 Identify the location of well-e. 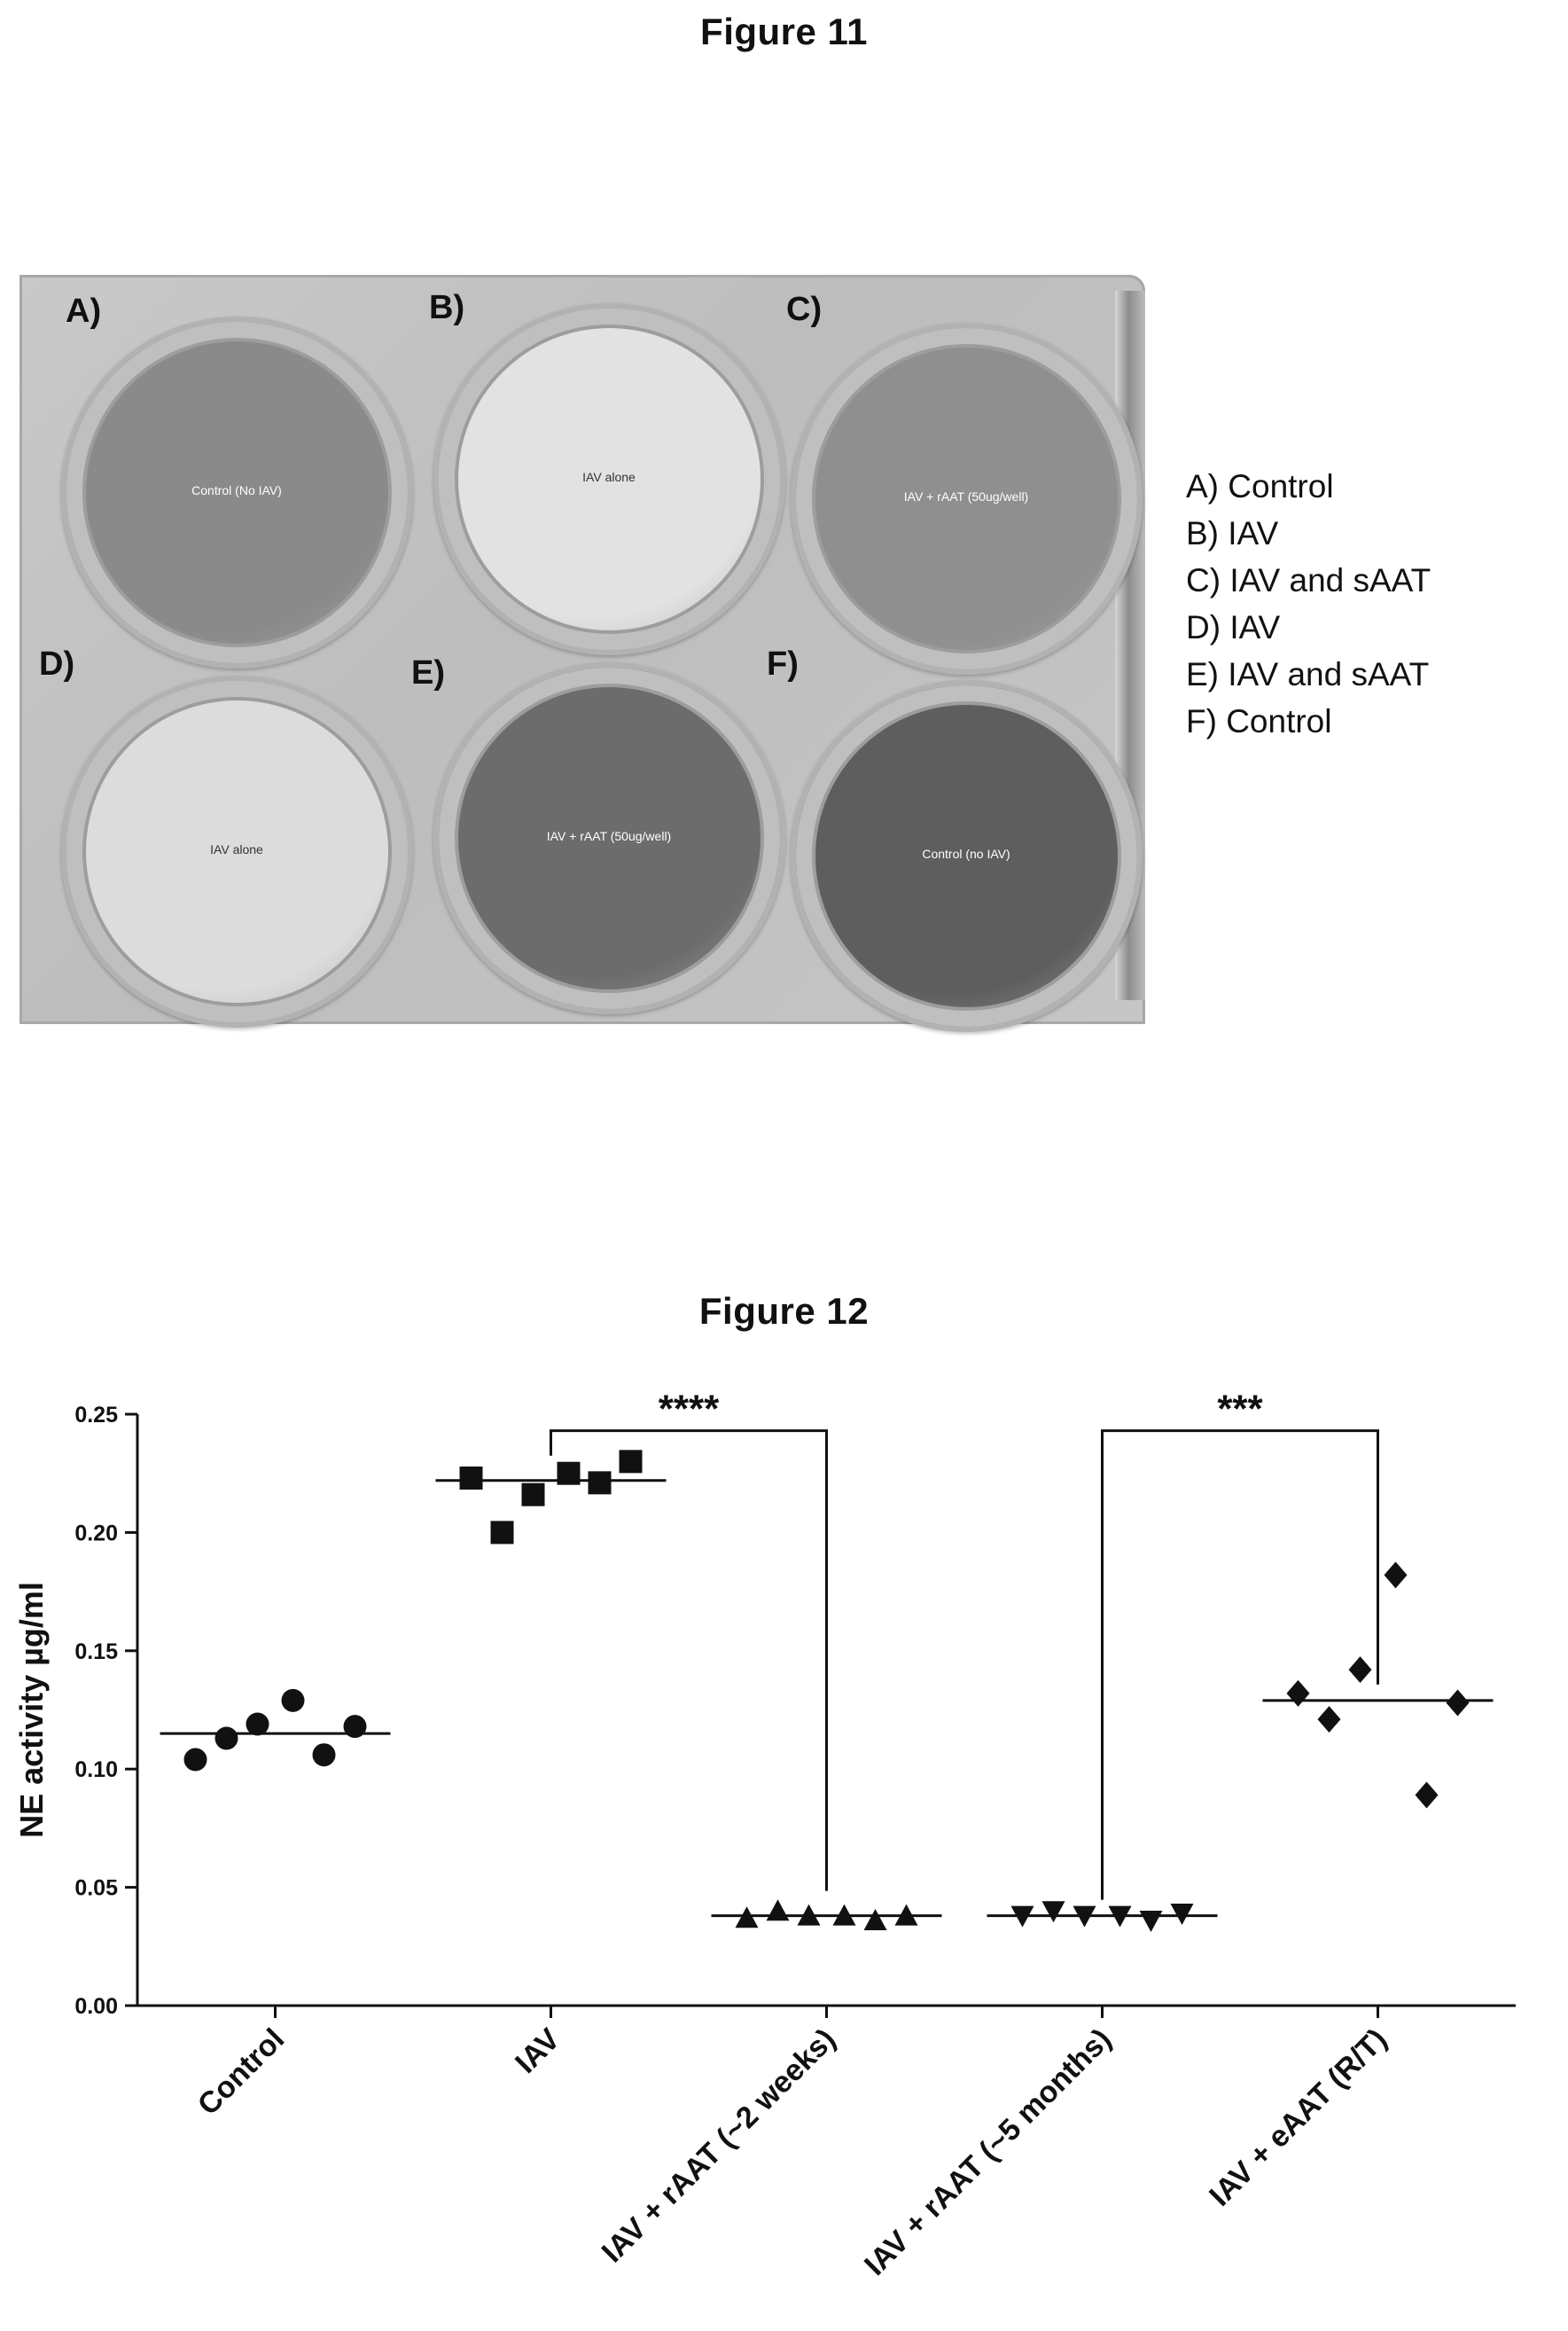
(609, 838).